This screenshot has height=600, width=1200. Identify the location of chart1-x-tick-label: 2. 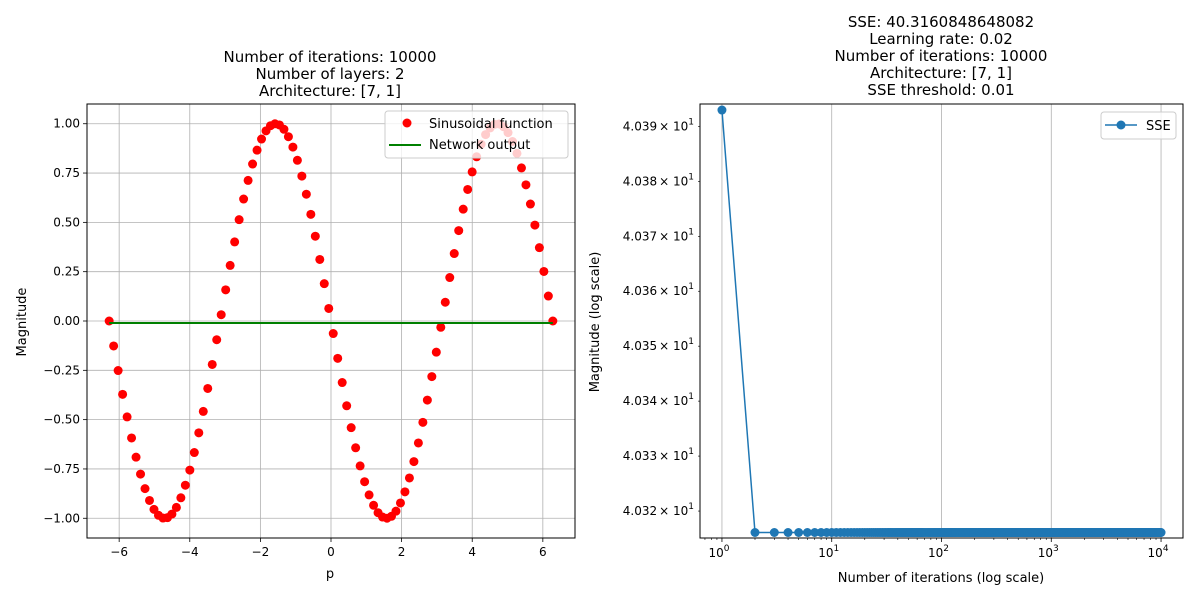
(402, 552).